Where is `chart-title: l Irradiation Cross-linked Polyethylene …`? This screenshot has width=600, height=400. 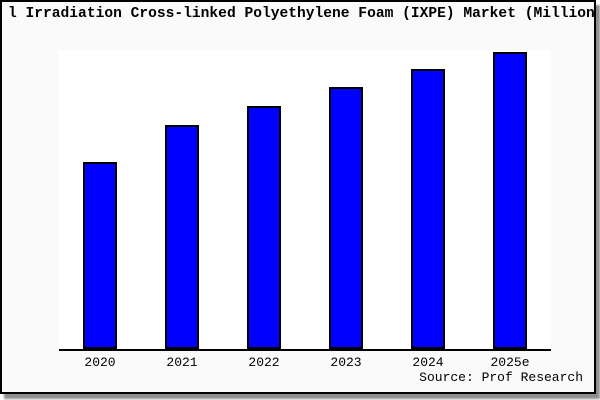
chart-title: l Irradiation Cross-linked Polyethylene … is located at coordinates (301, 14).